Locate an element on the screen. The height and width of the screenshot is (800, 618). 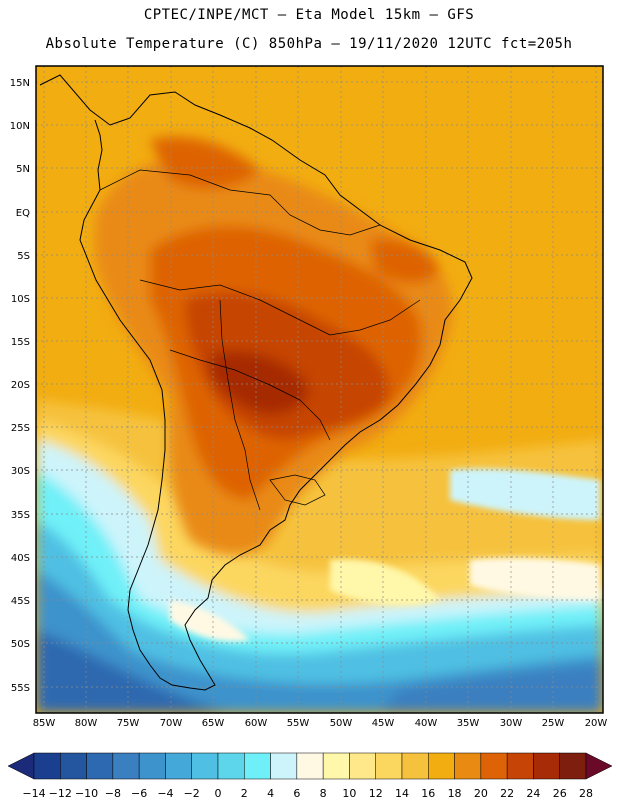
lat-label: 35S is located at coordinates (20, 515).